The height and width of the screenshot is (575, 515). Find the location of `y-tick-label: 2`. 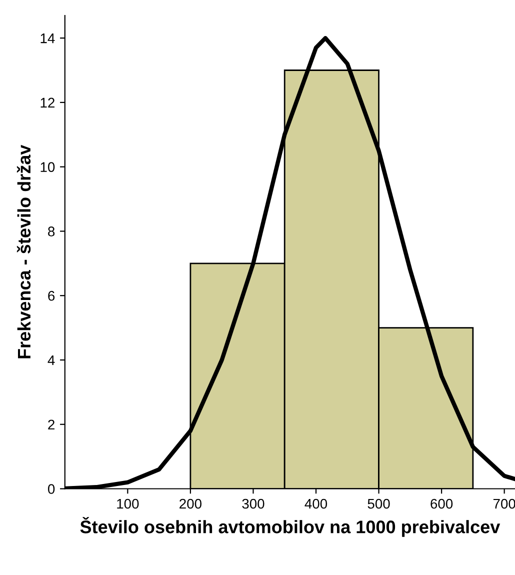

y-tick-label: 2 is located at coordinates (51, 425).